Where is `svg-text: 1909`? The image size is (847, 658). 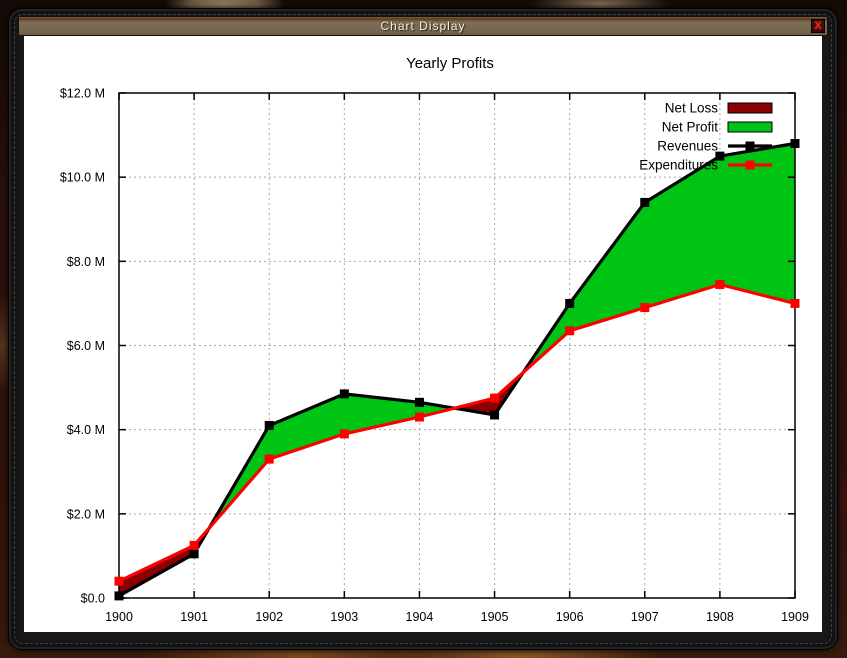 svg-text: 1909 is located at coordinates (795, 617).